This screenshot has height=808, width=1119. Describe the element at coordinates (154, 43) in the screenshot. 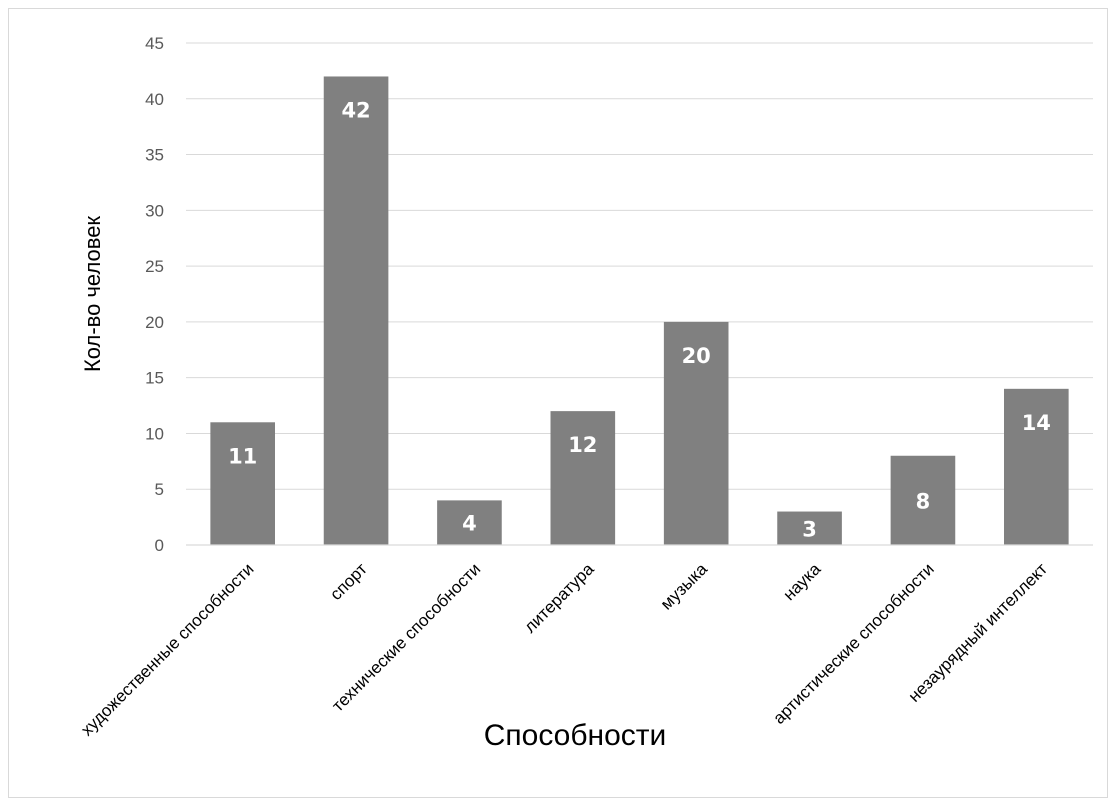

I see `y-tick-label: 45` at that location.